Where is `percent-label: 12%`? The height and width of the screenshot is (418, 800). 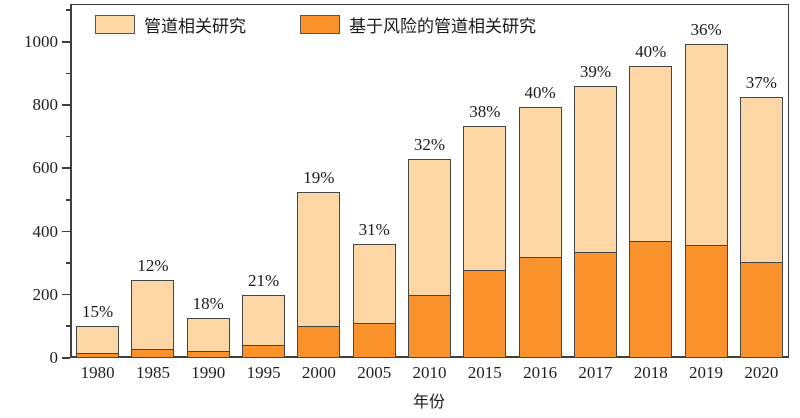 percent-label: 12% is located at coordinates (153, 265).